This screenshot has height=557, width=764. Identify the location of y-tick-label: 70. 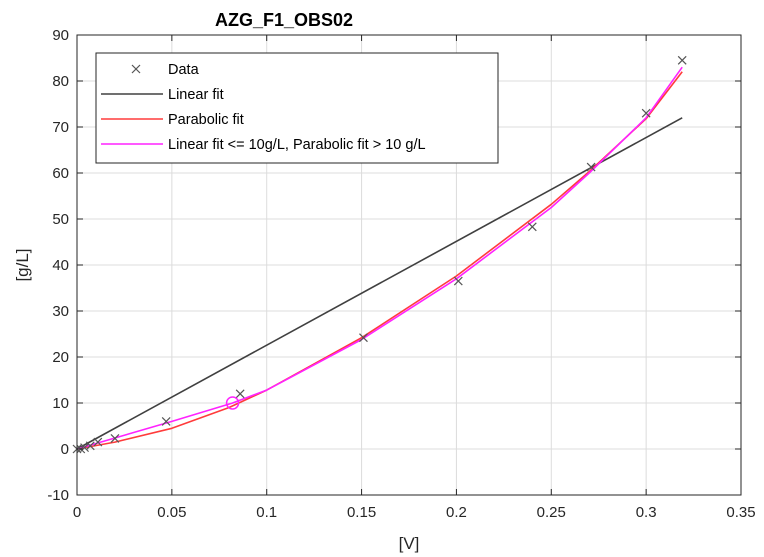
(60, 127).